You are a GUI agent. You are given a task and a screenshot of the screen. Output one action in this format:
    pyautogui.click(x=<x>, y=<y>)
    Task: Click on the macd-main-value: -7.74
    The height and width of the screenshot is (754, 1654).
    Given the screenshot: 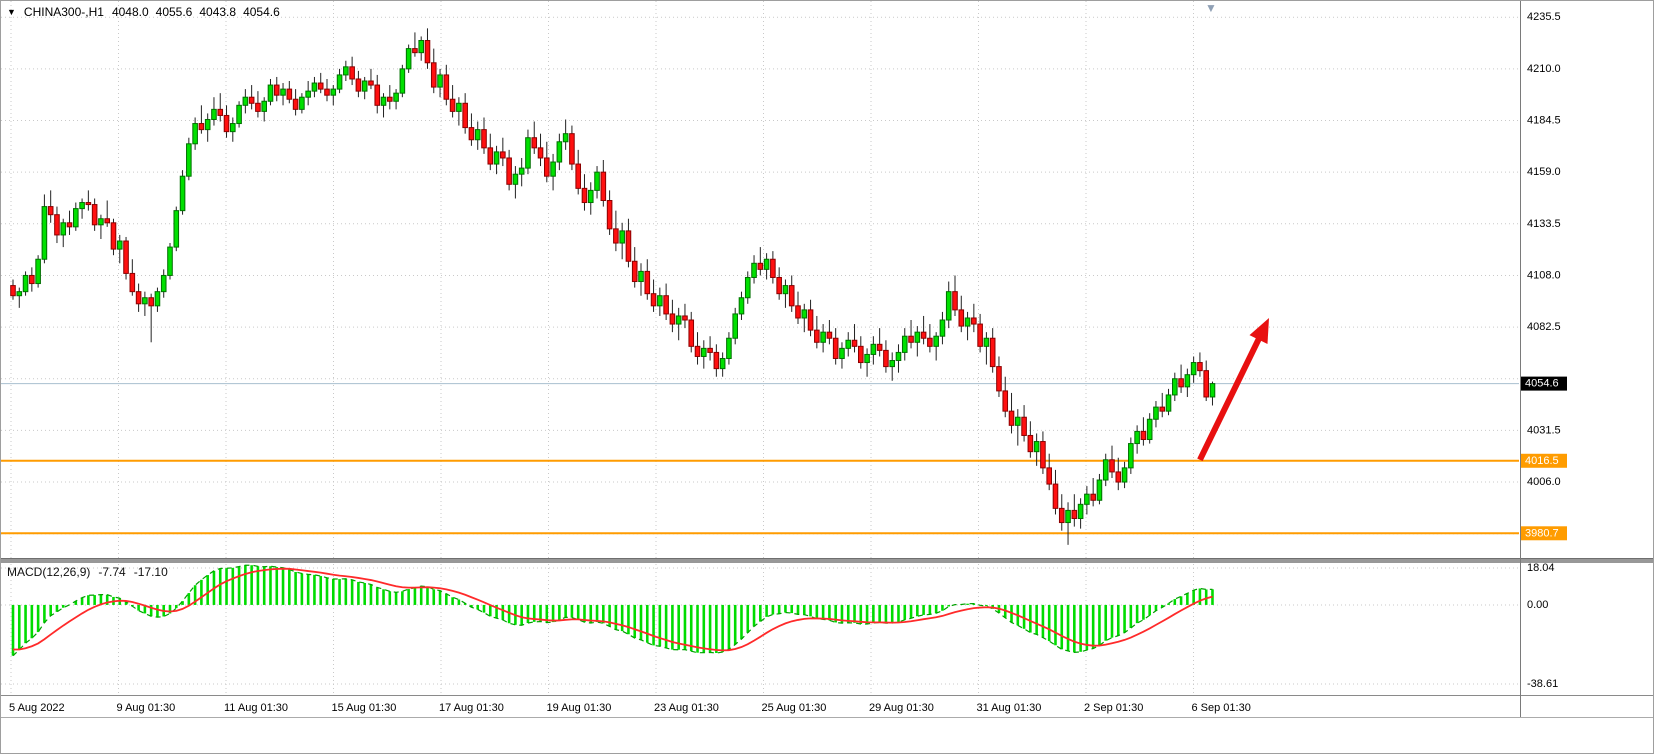 What is the action you would take?
    pyautogui.click(x=112, y=572)
    